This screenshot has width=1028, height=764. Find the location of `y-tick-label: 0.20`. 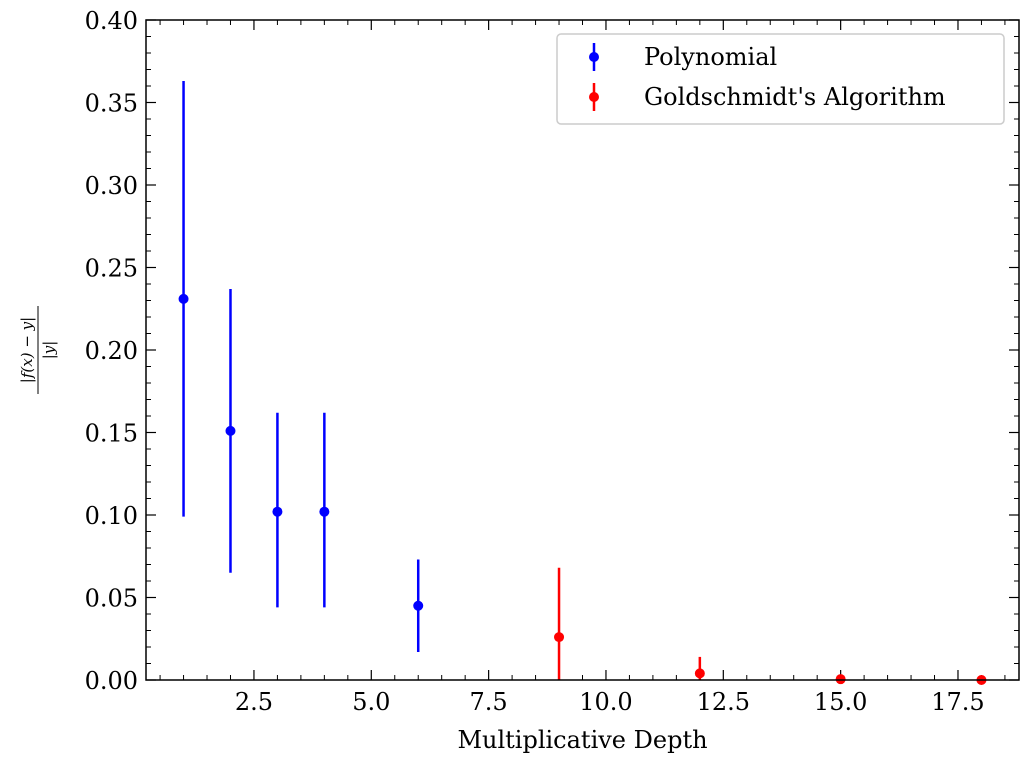

y-tick-label: 0.20 is located at coordinates (111, 351).